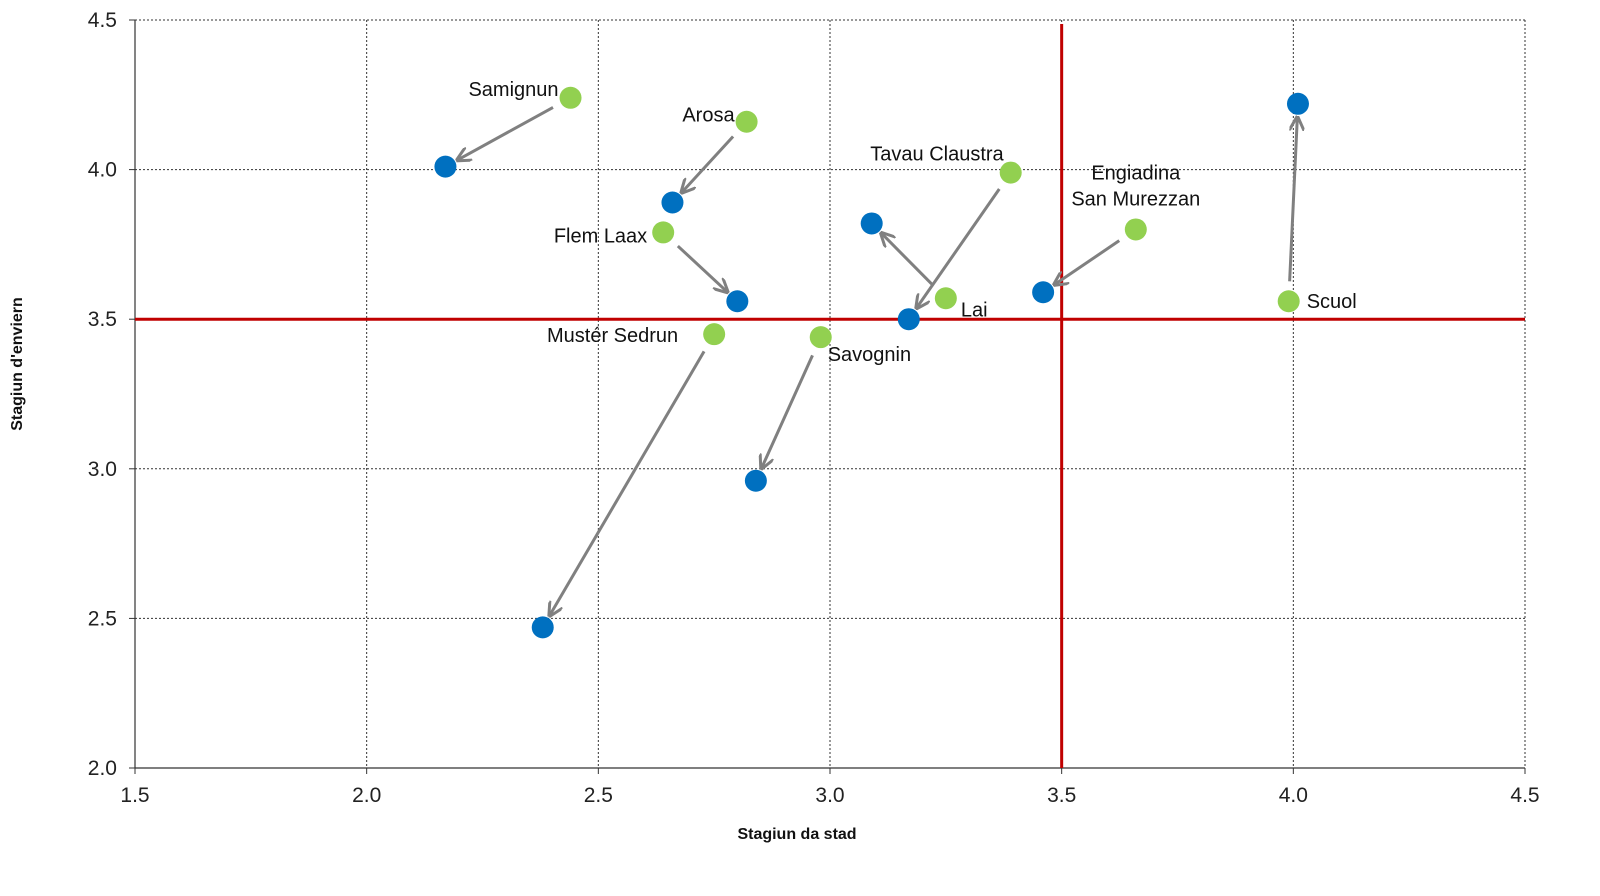  Describe the element at coordinates (708, 116) in the screenshot. I see `point-label: Arosa` at that location.